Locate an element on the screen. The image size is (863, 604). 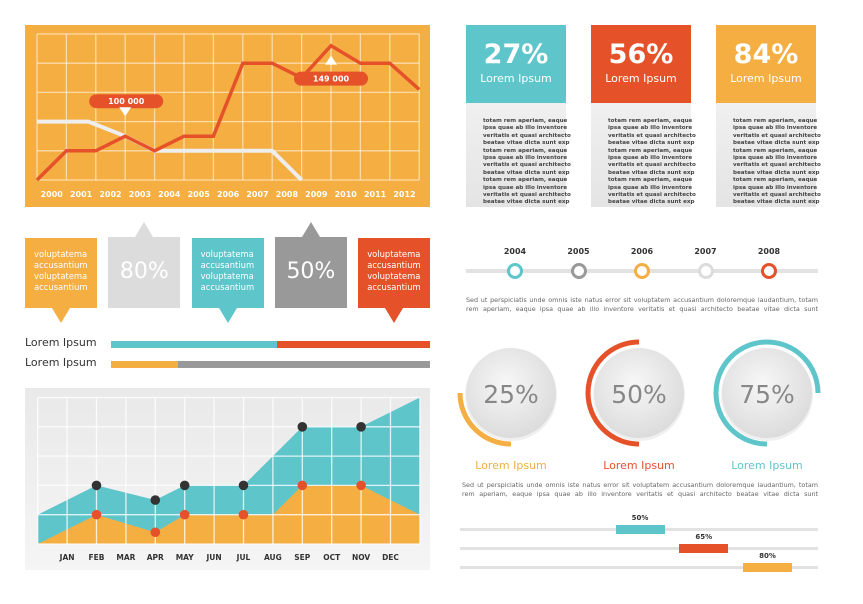
stat-card-percent: 56% is located at coordinates (641, 54).